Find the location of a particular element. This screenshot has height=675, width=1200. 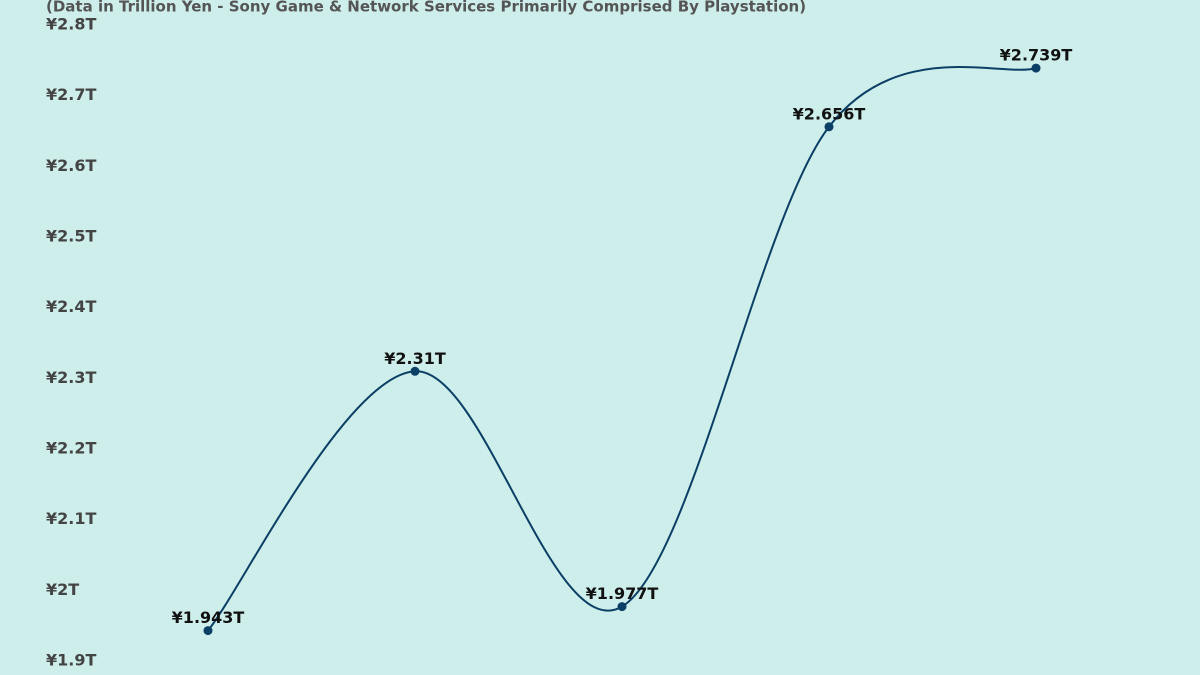

y-tick-label: ¥2.4T is located at coordinates (71, 306).